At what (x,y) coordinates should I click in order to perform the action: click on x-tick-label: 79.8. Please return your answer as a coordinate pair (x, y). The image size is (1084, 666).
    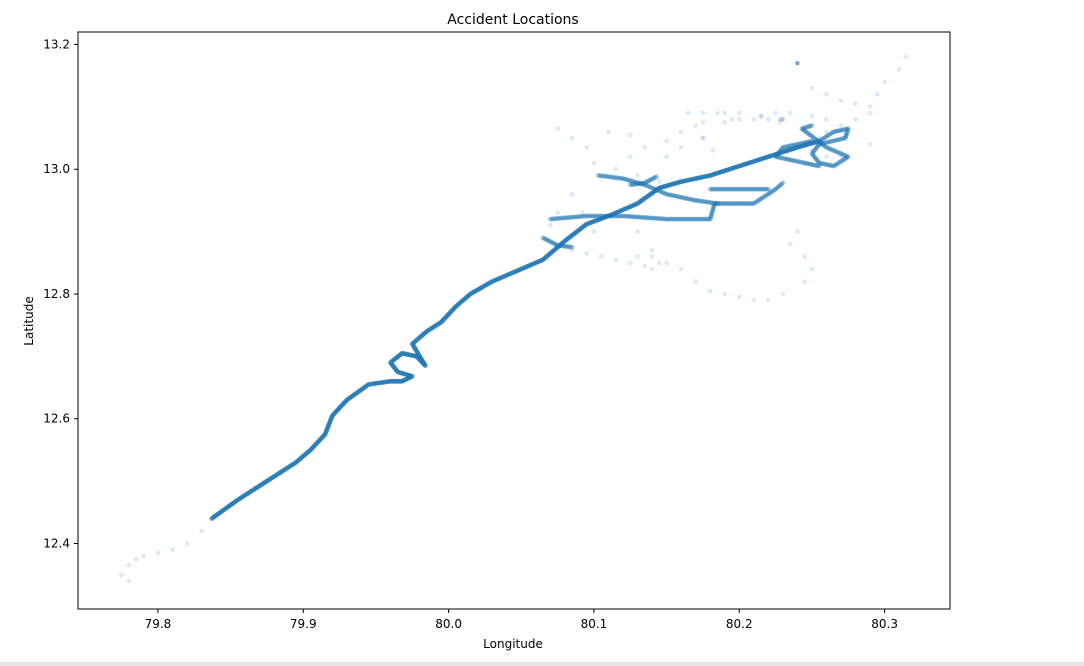
    Looking at the image, I should click on (158, 624).